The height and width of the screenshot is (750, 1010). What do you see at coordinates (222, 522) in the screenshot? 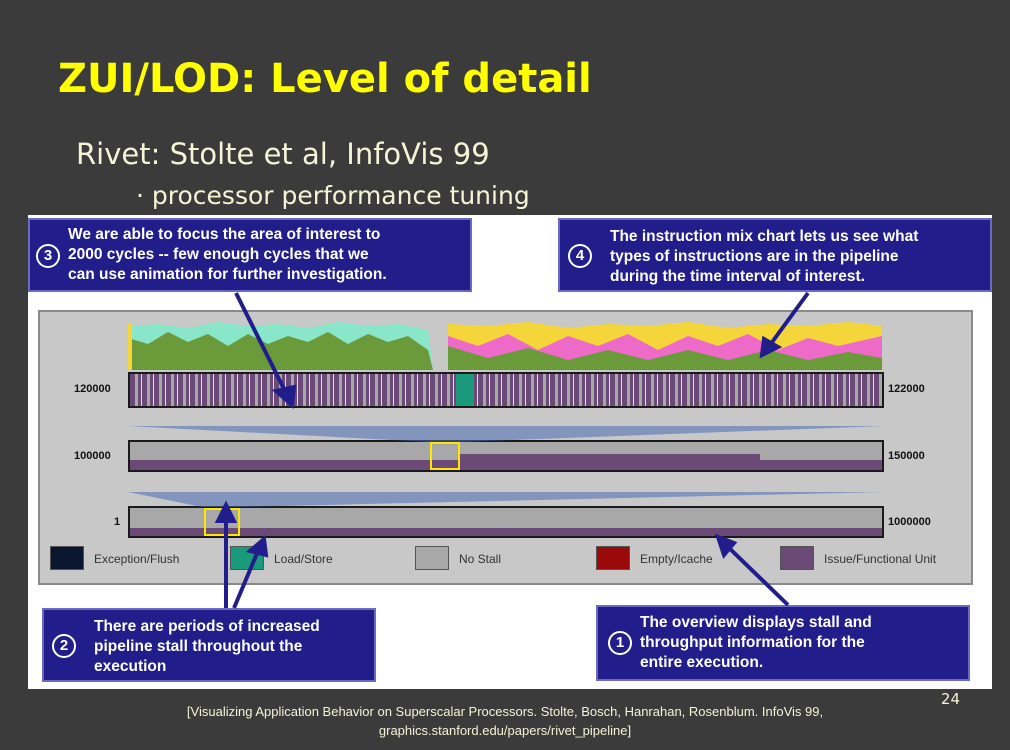
I see `row3-focus-highlight` at bounding box center [222, 522].